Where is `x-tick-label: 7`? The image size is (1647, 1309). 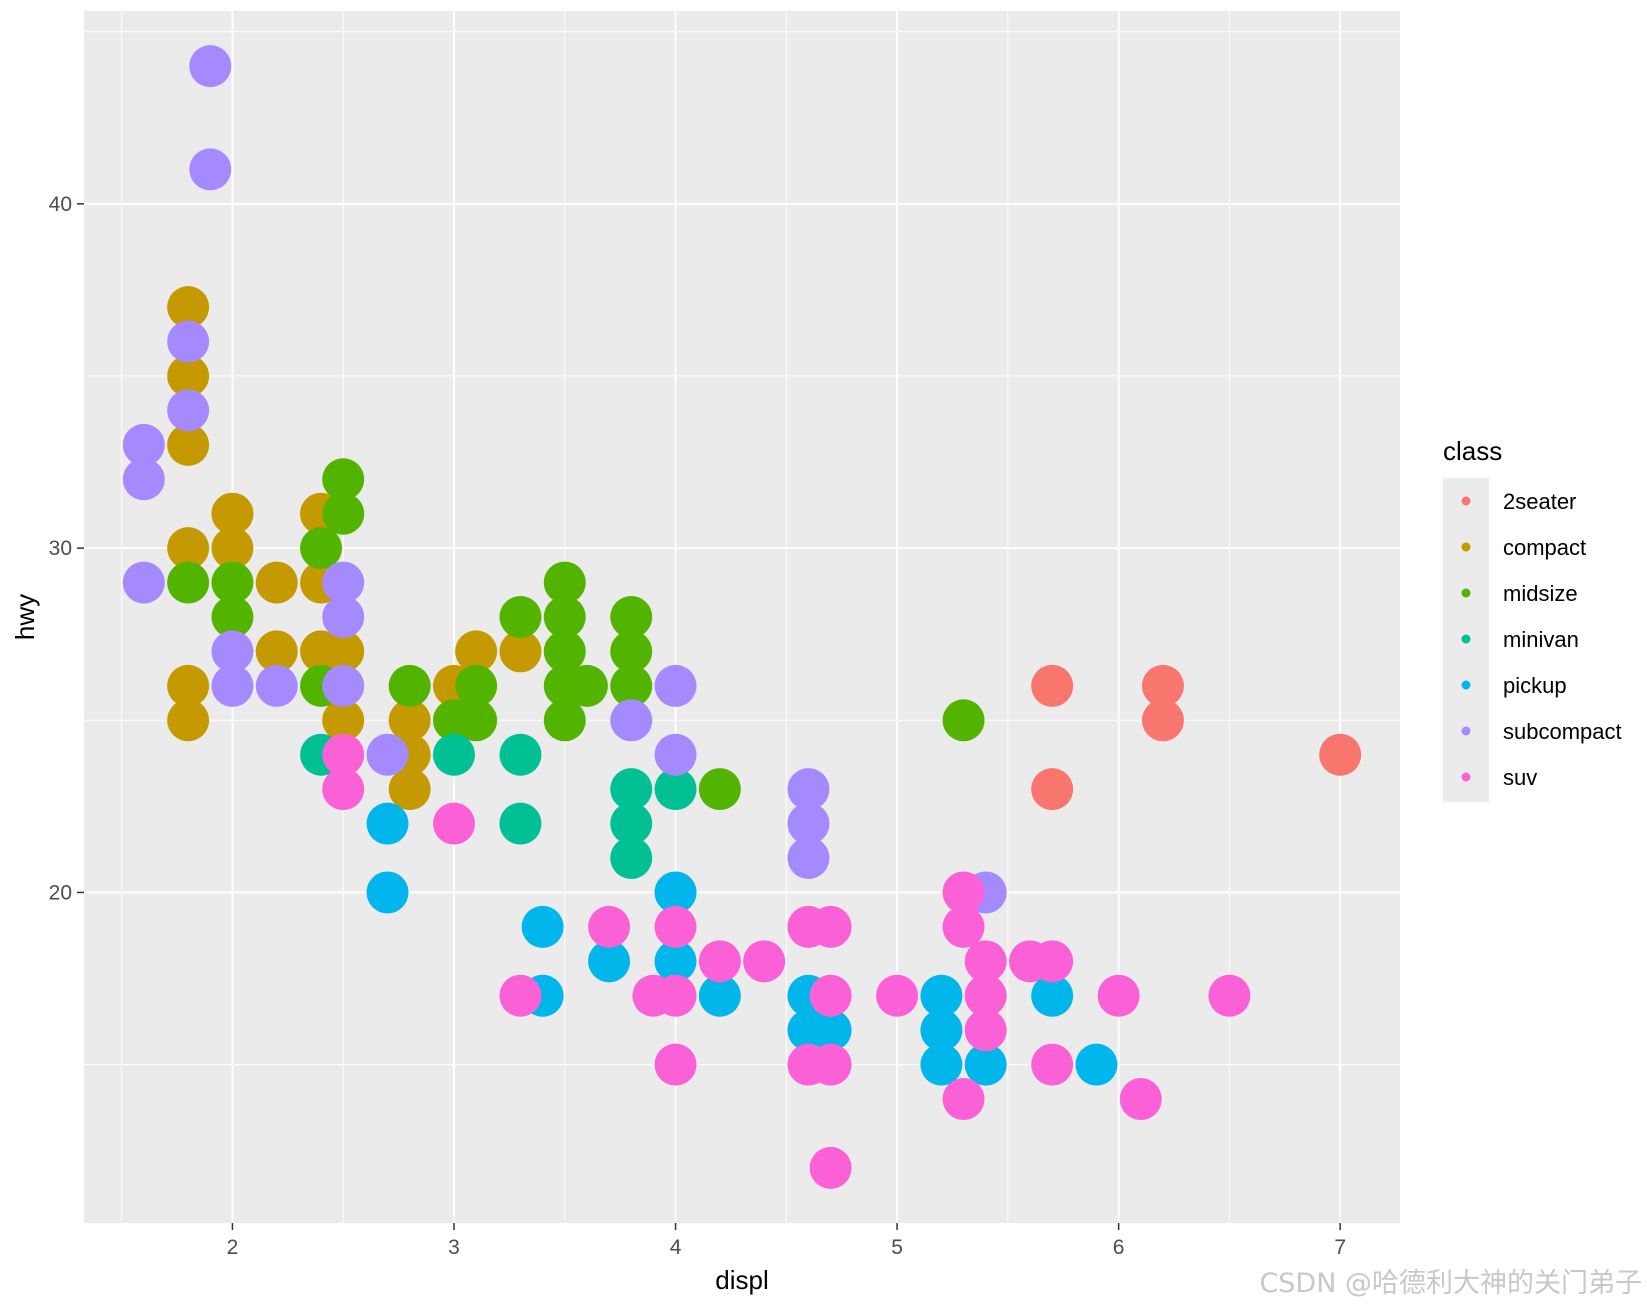 x-tick-label: 7 is located at coordinates (1340, 1247).